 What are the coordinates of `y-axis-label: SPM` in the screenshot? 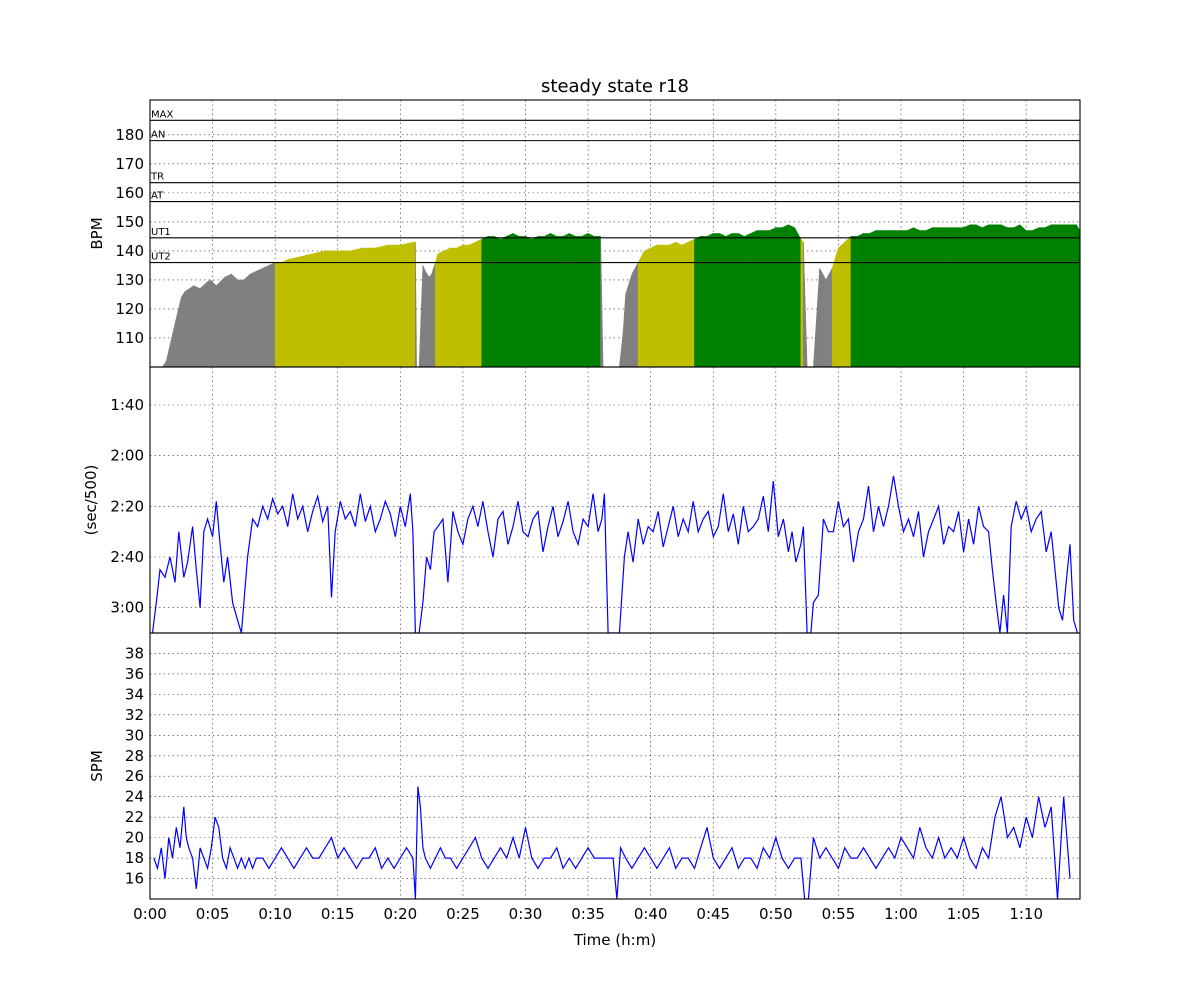 It's located at (97, 766).